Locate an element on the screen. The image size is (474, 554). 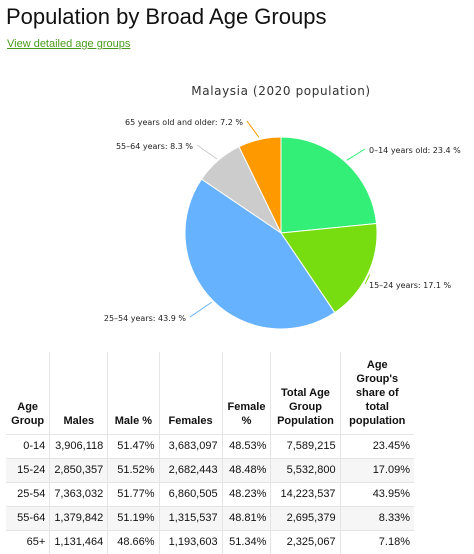
pie-slice-label: 15–24 years: 17.1 % is located at coordinates (410, 285).